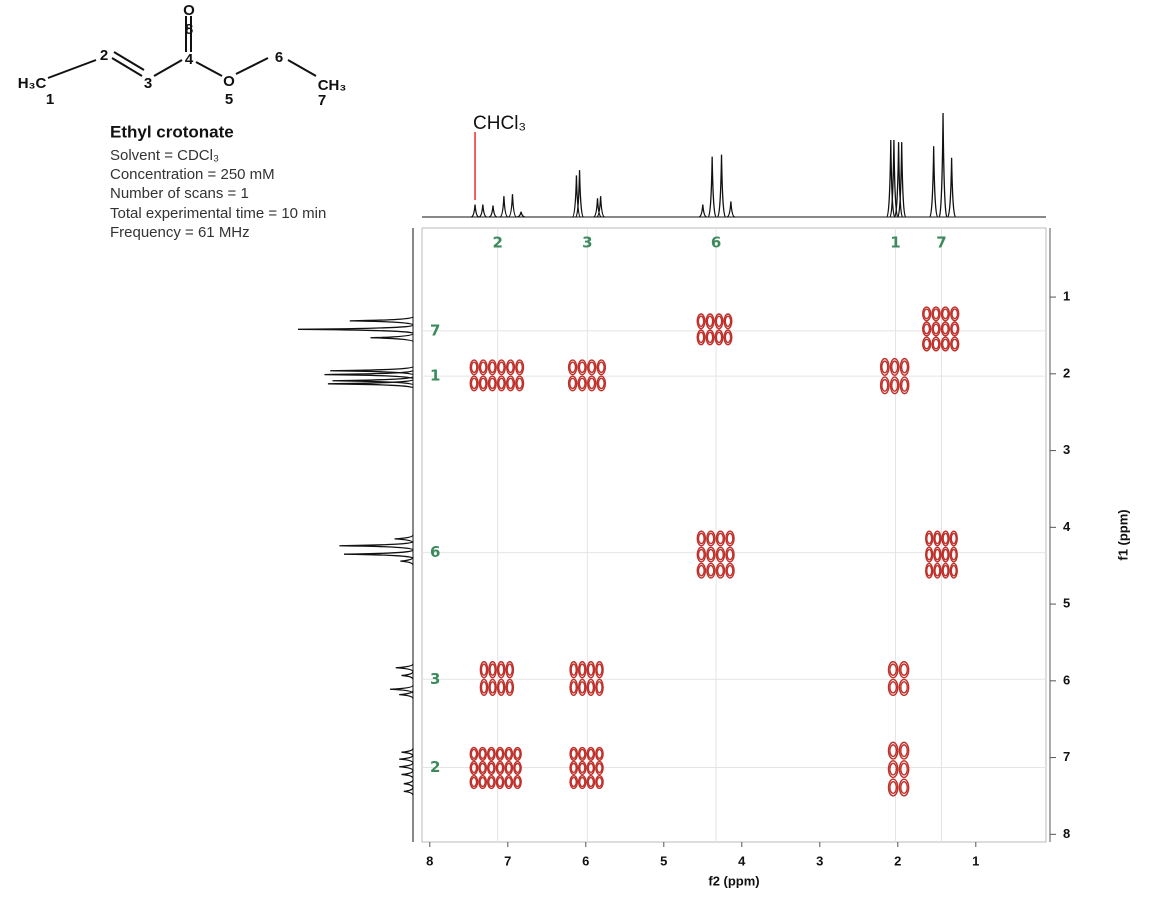  I want to click on atom-label: O, so click(189, 10).